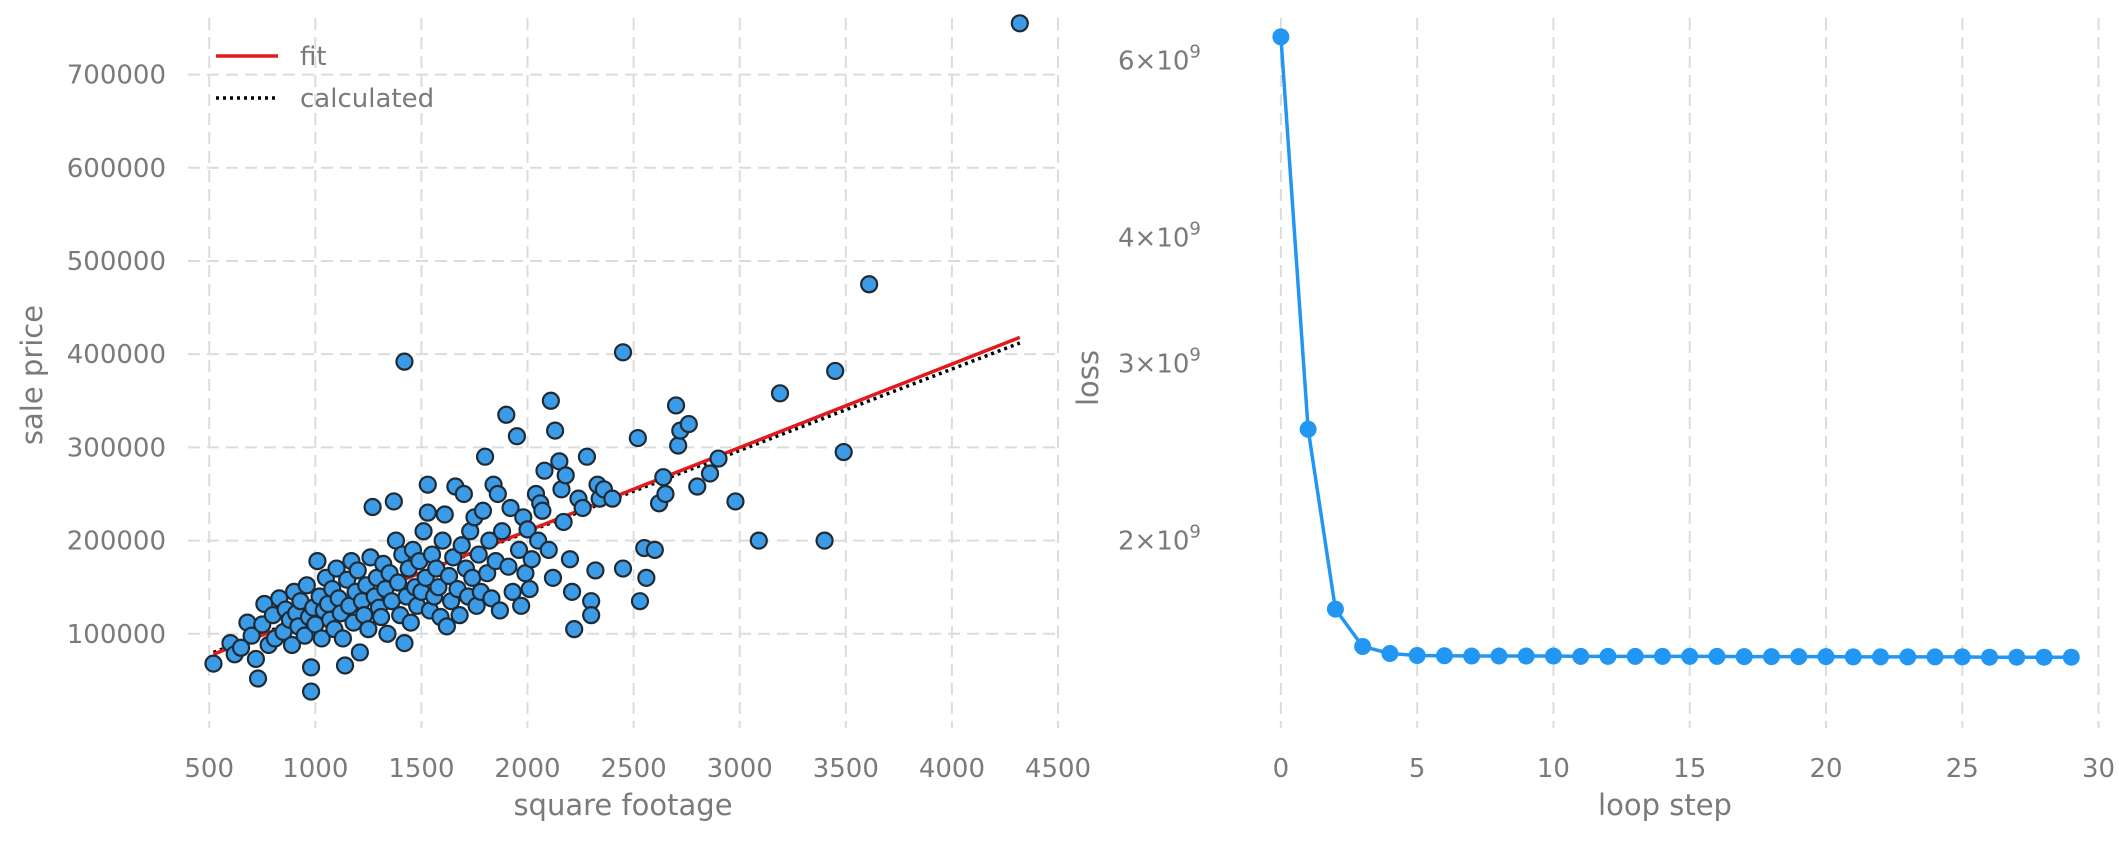  I want to click on x-tick-label: 10, so click(1553, 769).